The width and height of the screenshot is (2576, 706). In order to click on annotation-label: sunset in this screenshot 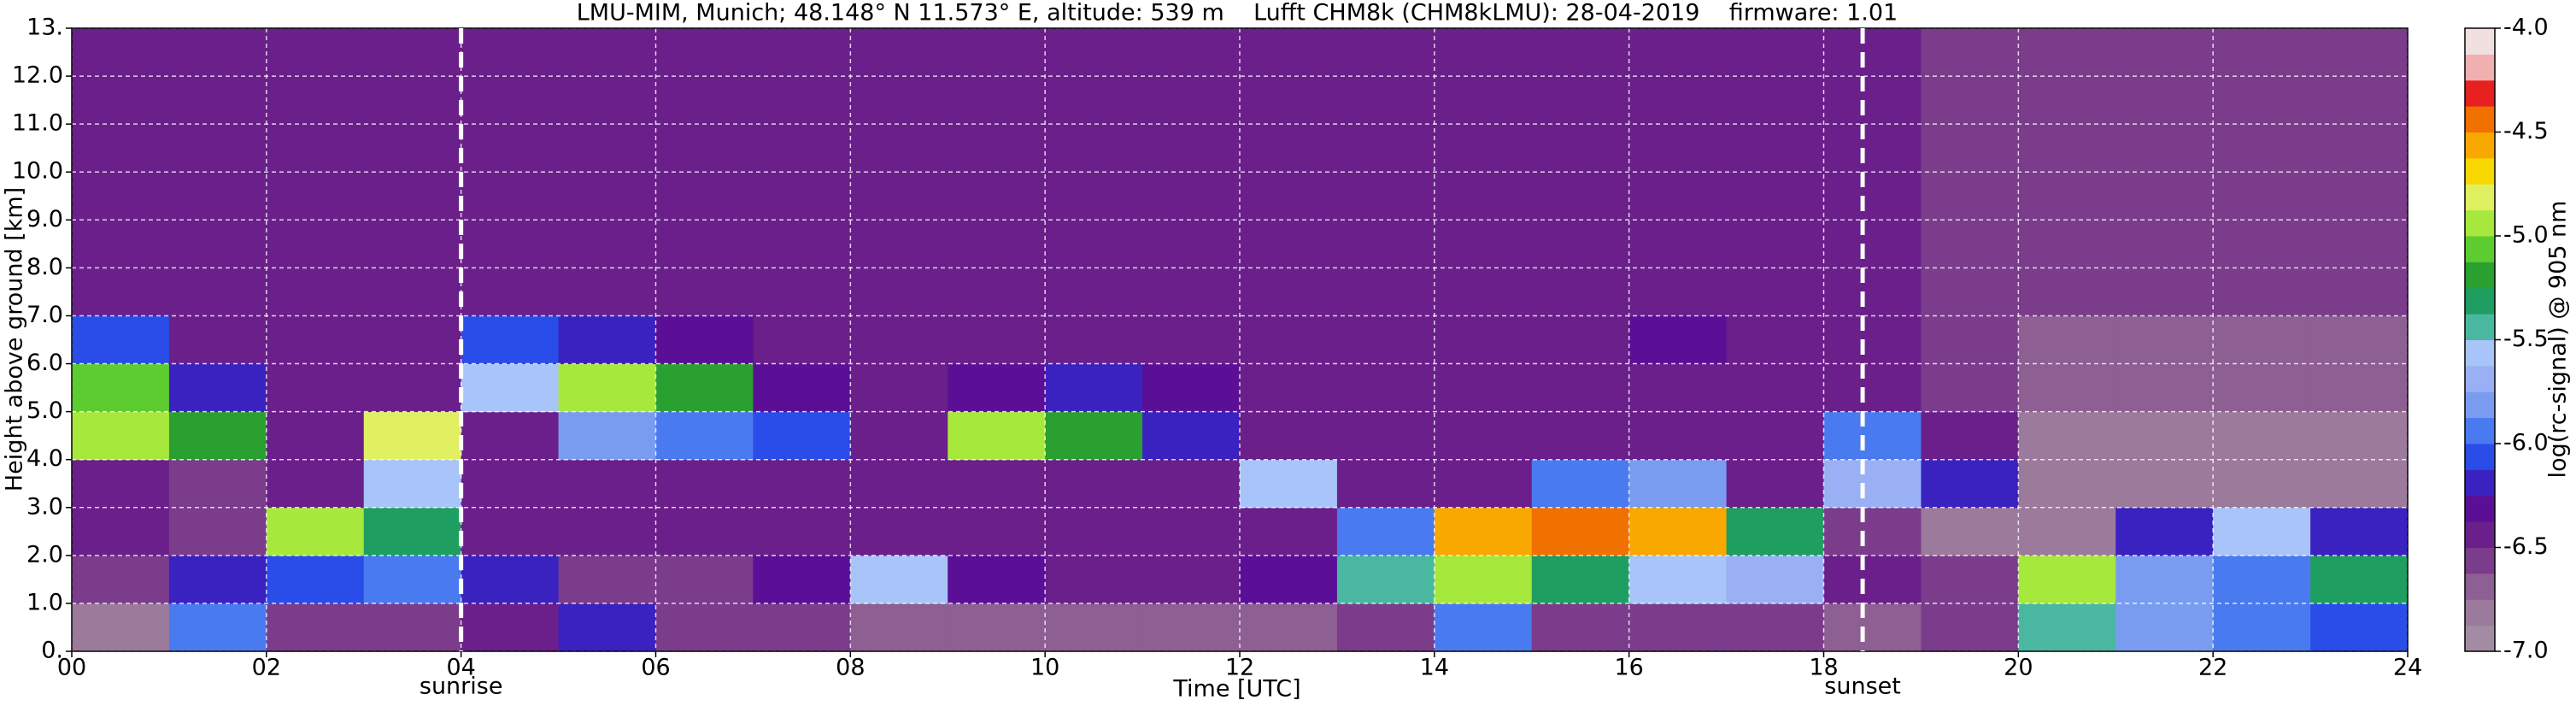, I will do `click(1862, 687)`.